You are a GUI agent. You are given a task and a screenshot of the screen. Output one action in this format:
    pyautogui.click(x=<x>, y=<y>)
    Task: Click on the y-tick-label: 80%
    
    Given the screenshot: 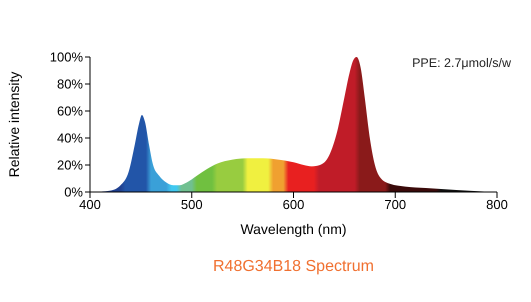 What is the action you would take?
    pyautogui.click(x=70, y=84)
    